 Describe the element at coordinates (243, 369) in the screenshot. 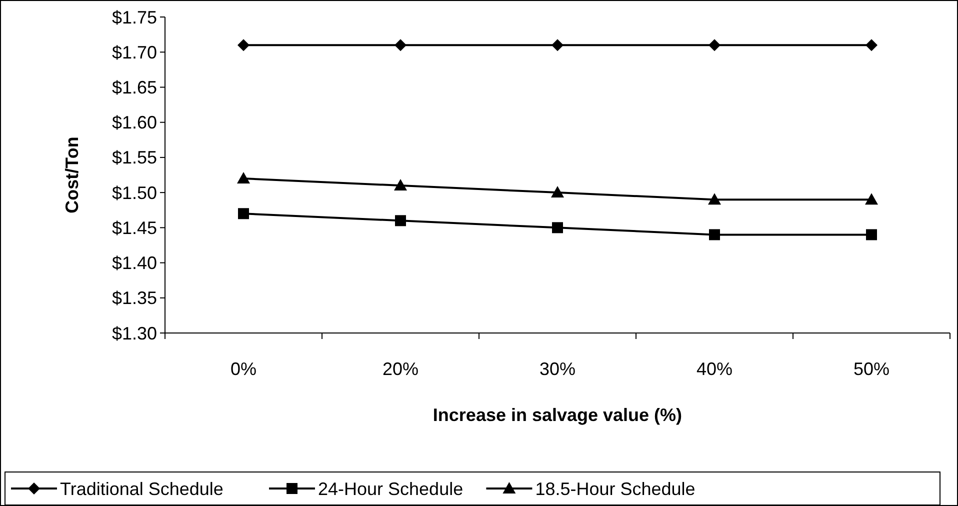

I see `x-tick-label: 0%` at that location.